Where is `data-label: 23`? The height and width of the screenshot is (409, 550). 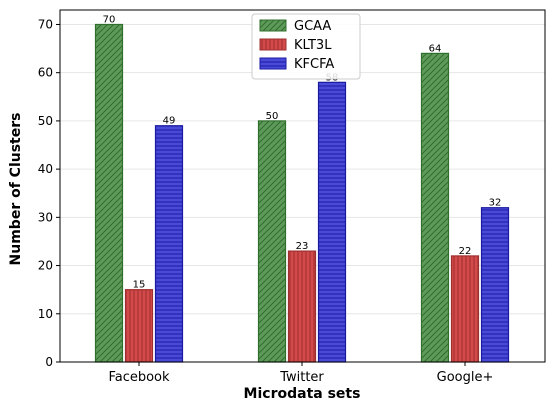
data-label: 23 is located at coordinates (302, 246).